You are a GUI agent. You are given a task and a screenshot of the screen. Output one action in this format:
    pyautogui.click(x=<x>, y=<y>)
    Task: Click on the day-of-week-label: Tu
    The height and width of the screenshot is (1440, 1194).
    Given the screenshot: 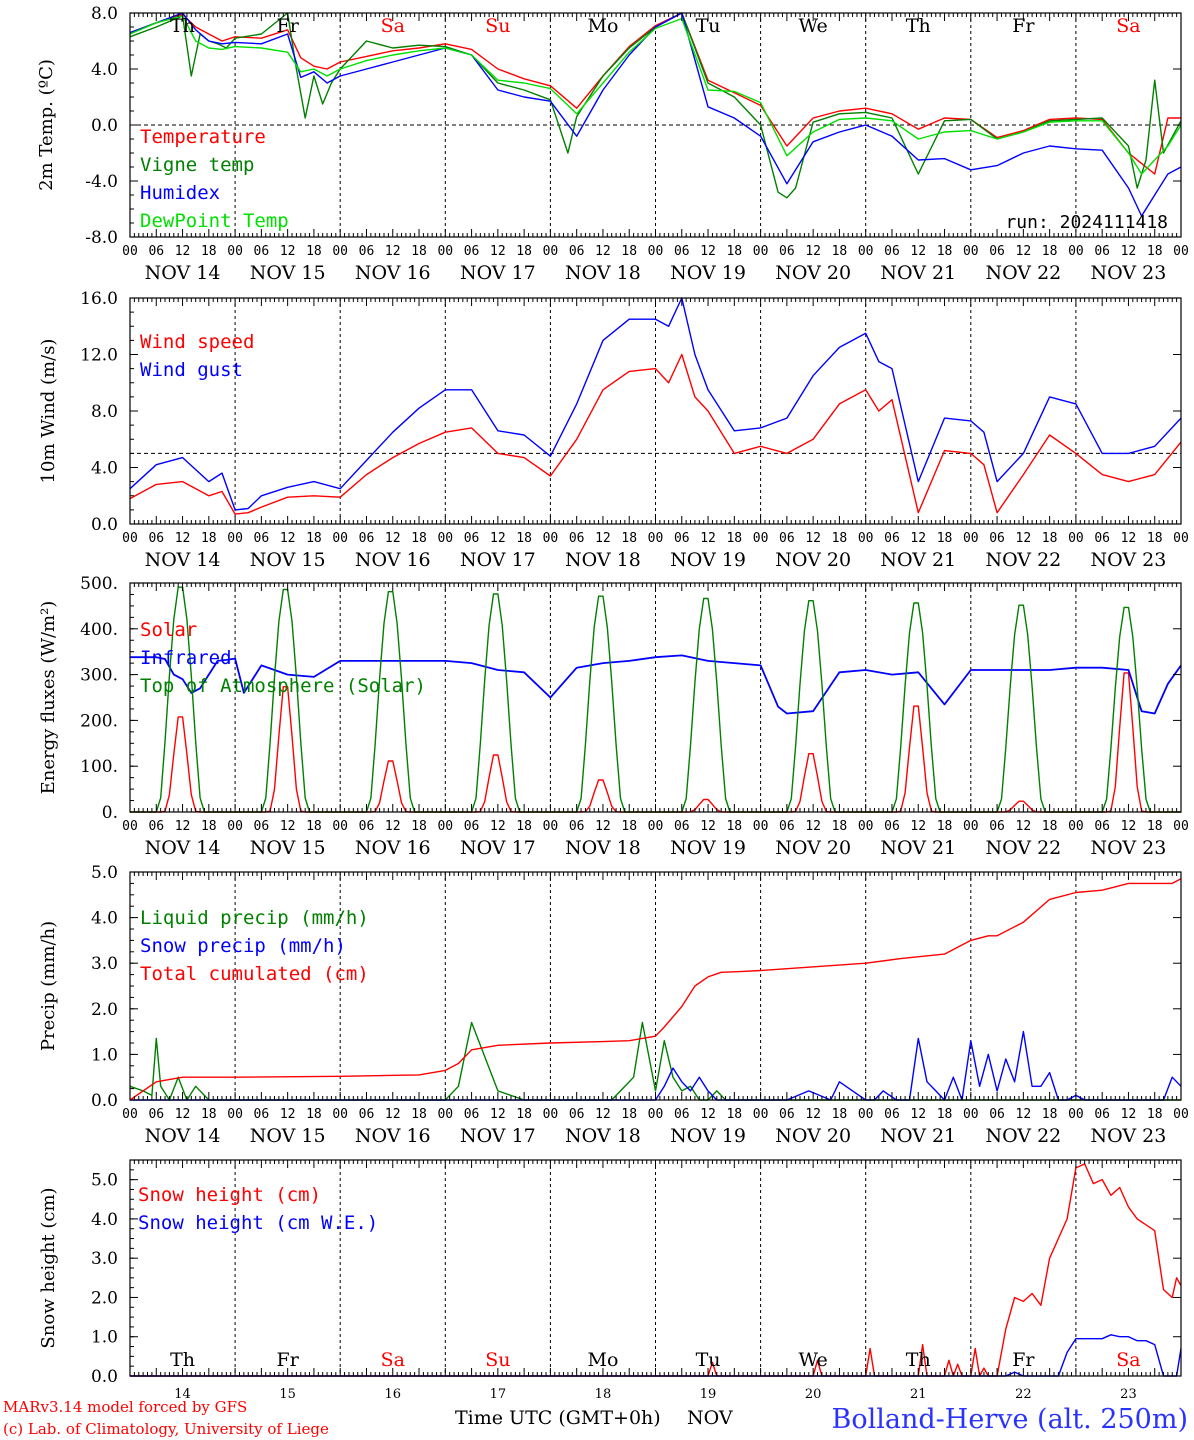 What is the action you would take?
    pyautogui.click(x=708, y=1360)
    